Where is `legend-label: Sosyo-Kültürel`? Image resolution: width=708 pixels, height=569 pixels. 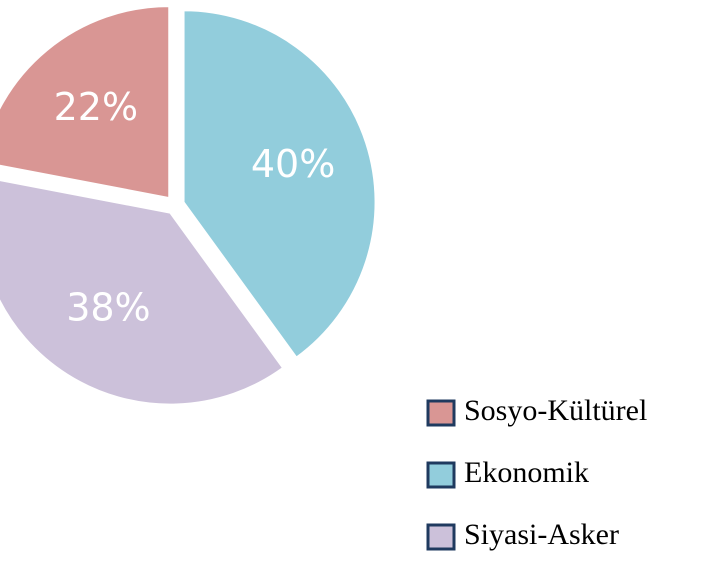 legend-label: Sosyo-Kültürel is located at coordinates (555, 410).